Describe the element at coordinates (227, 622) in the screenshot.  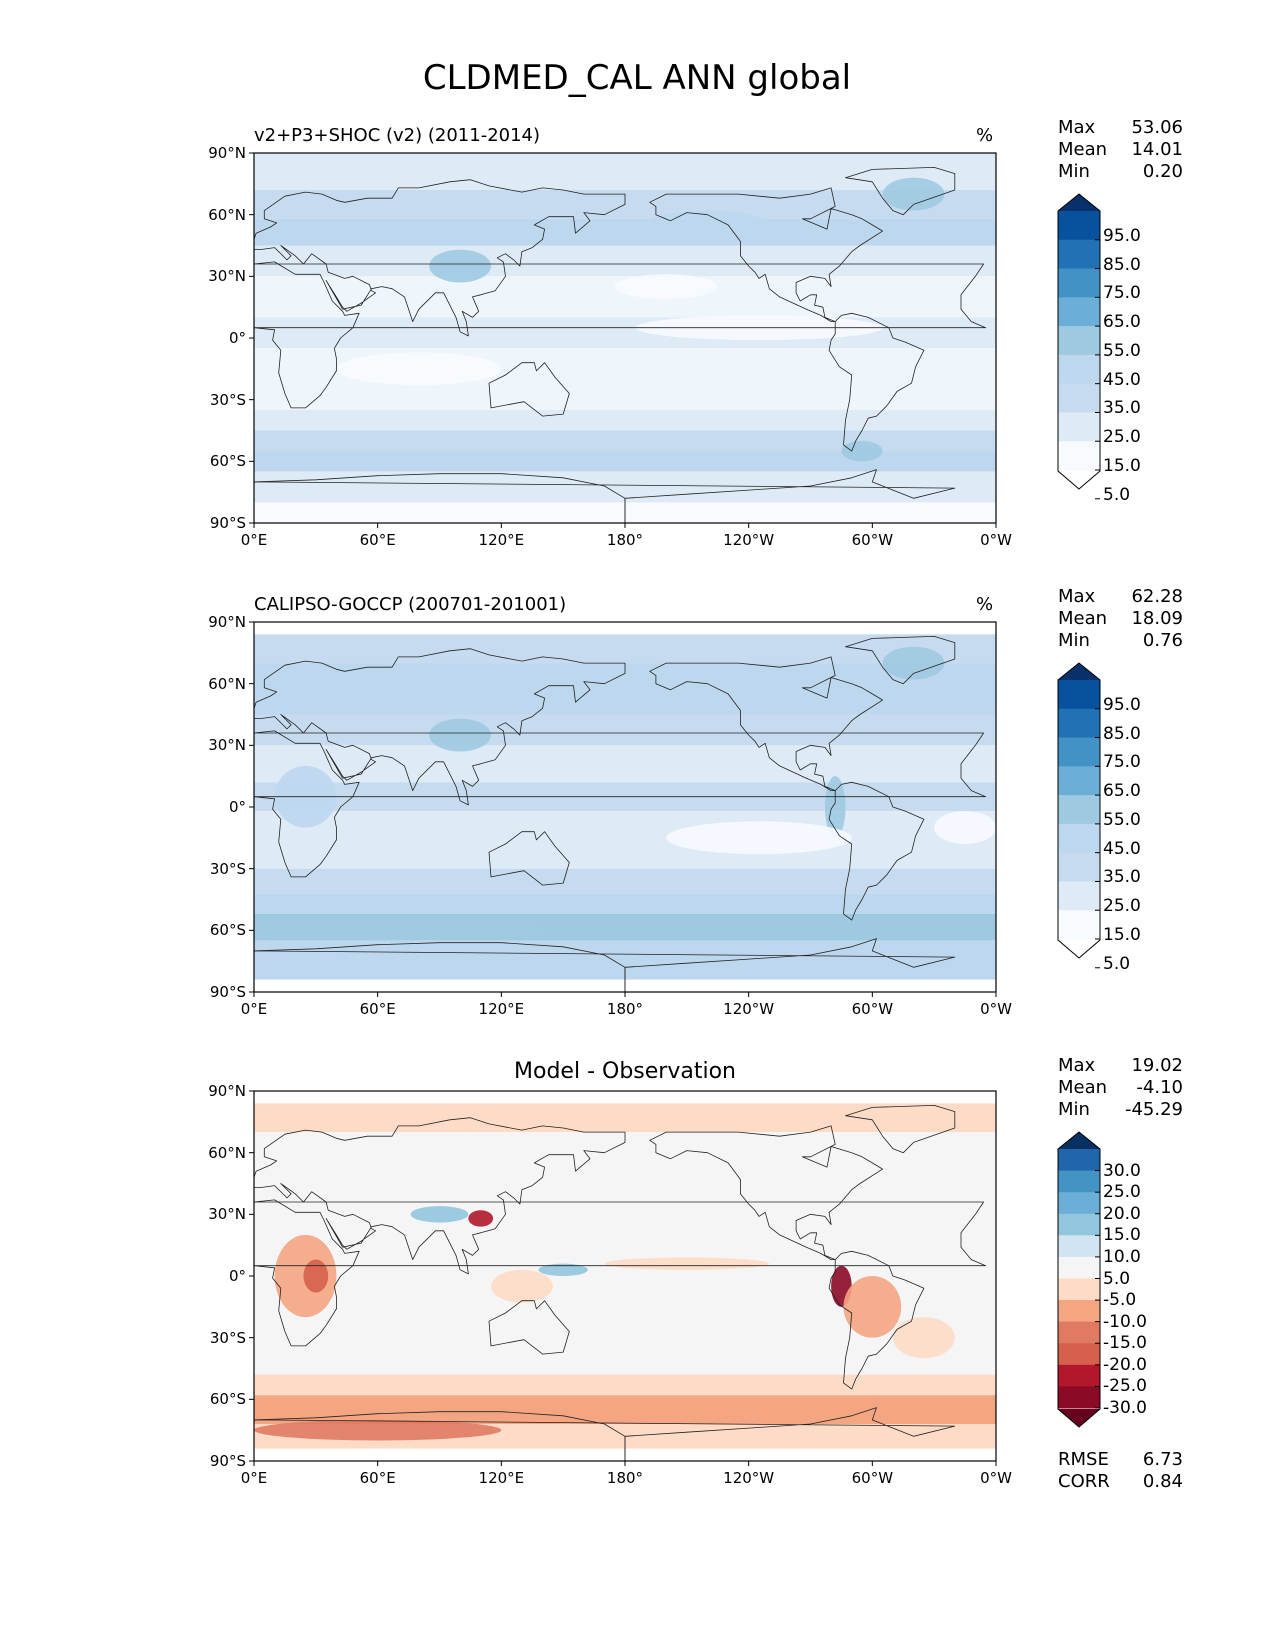
I see `lat-tick-label: 90°N` at that location.